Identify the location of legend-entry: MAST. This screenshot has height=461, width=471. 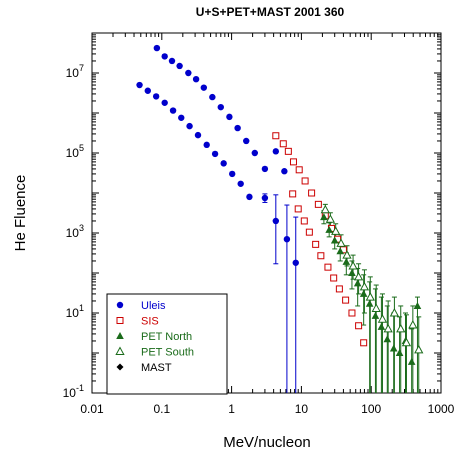
(156, 368).